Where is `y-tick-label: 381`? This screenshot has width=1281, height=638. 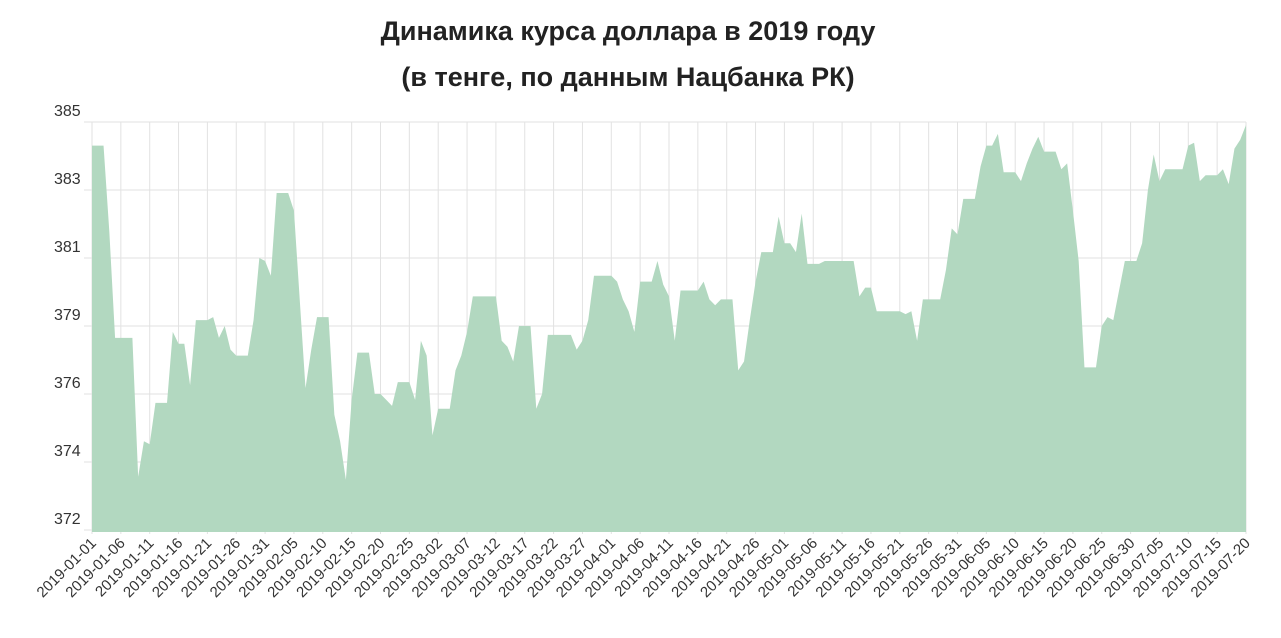 y-tick-label: 381 is located at coordinates (67, 247).